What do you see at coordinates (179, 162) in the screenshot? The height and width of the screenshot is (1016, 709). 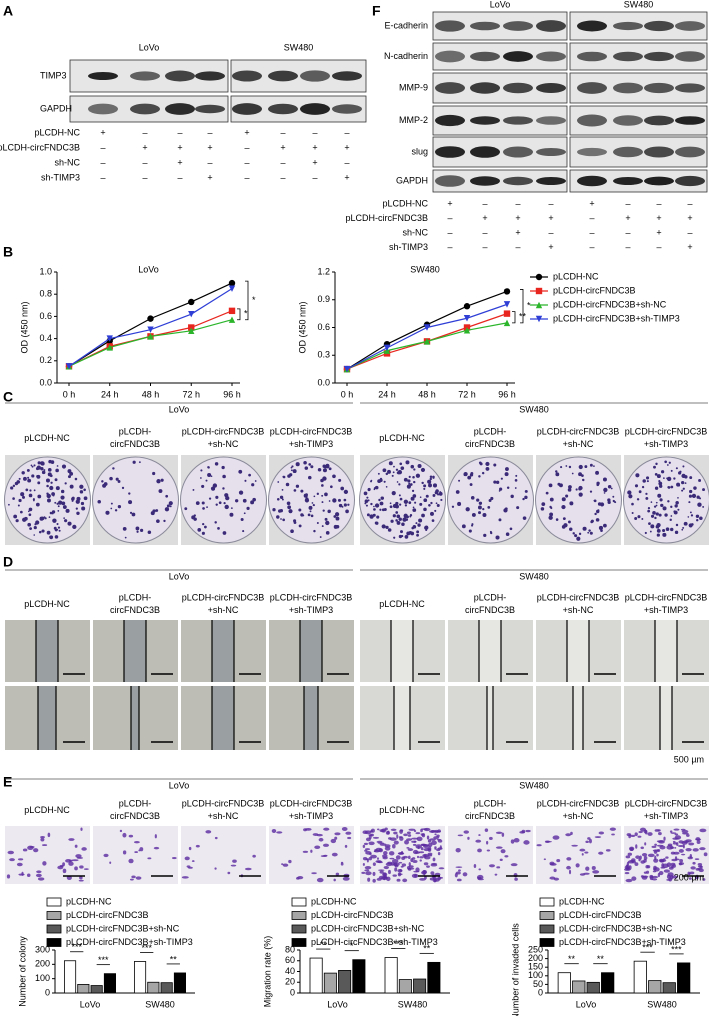 I see `condition-sign: +` at bounding box center [179, 162].